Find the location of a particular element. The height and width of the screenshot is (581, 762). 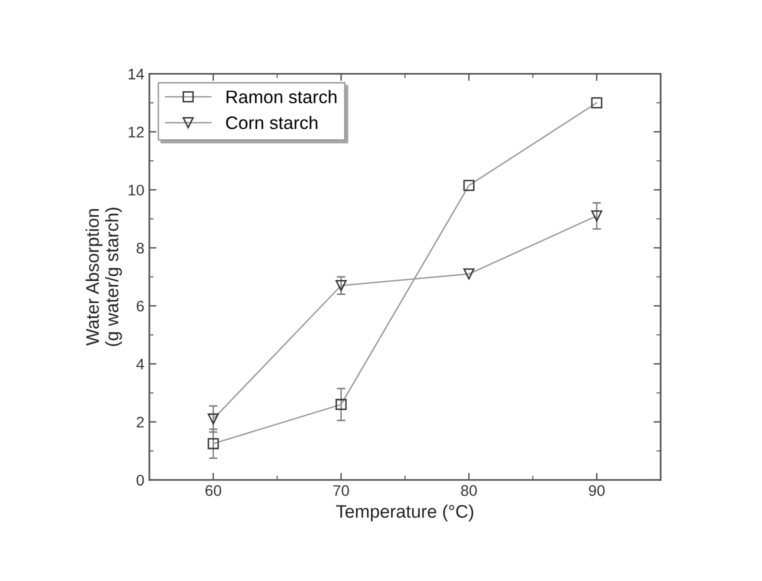

y-tick-label: 10 is located at coordinates (136, 190).